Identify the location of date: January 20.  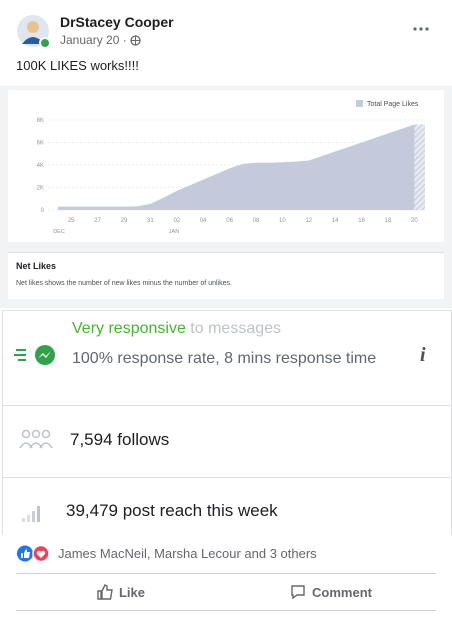
(90, 40).